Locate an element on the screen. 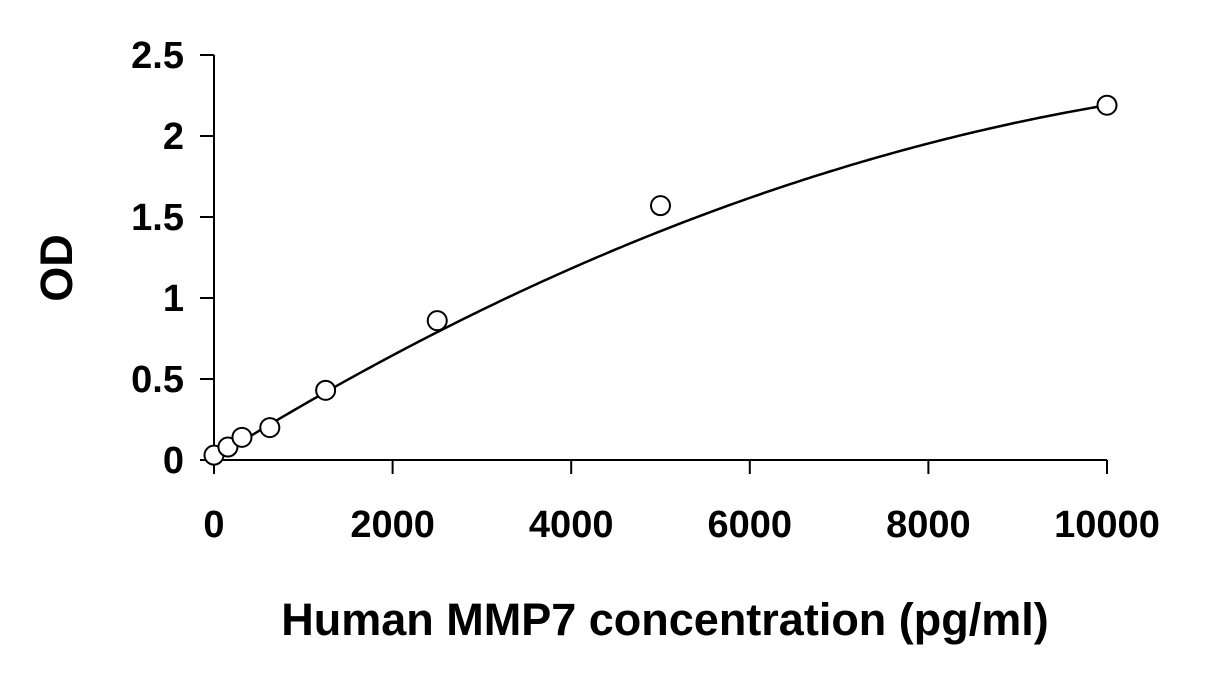 The width and height of the screenshot is (1207, 686). y-tick-label: 1 is located at coordinates (173, 299).